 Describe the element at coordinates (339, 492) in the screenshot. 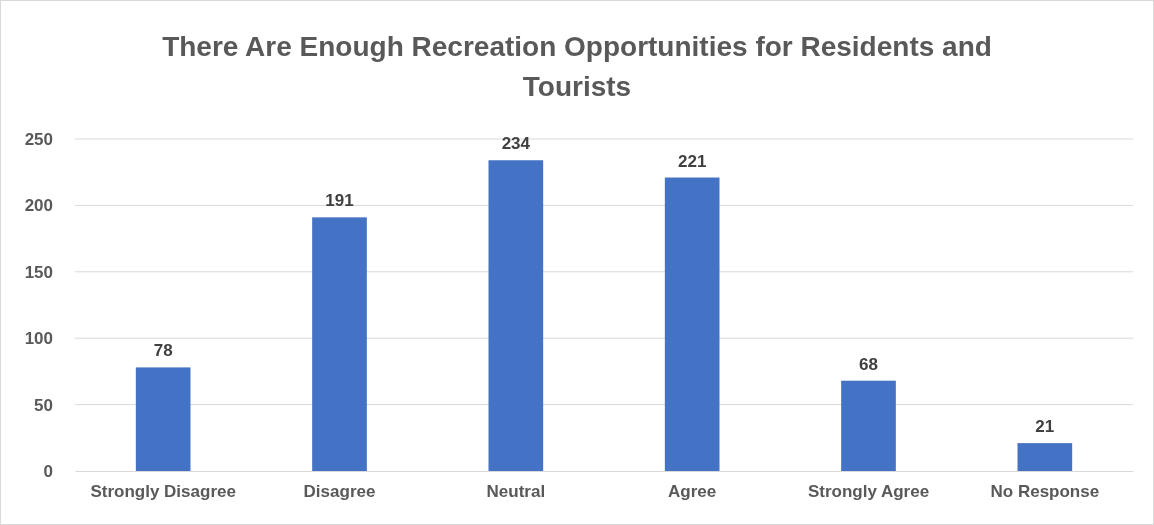

I see `x-tick-label: Disagree` at that location.